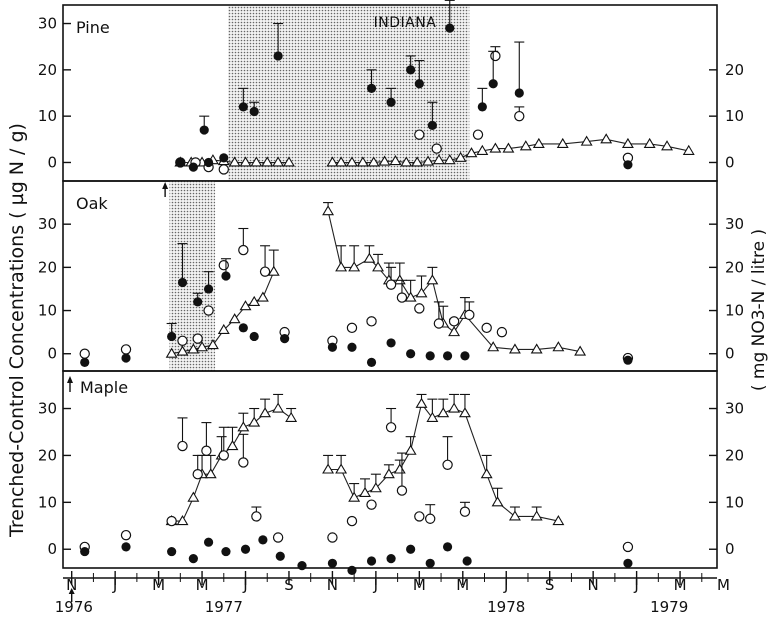  Describe the element at coordinates (231, 464) in the screenshot. I see `triangle-series-line` at that location.